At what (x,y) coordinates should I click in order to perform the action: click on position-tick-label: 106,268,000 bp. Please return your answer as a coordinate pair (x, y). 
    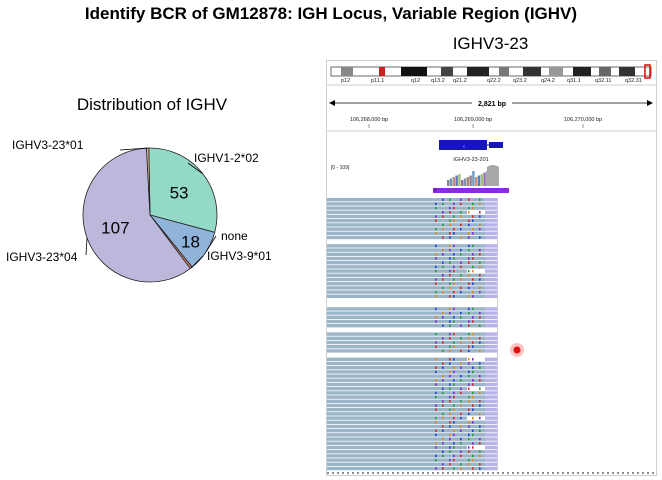
    Looking at the image, I should click on (369, 120).